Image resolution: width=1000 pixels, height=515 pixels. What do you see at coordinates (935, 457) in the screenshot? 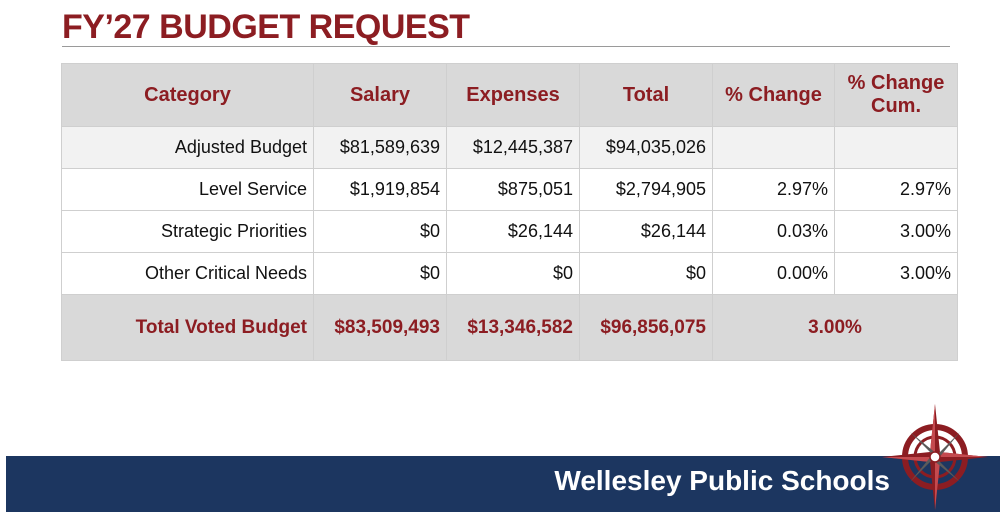
I see `compass-rose-icon` at bounding box center [935, 457].